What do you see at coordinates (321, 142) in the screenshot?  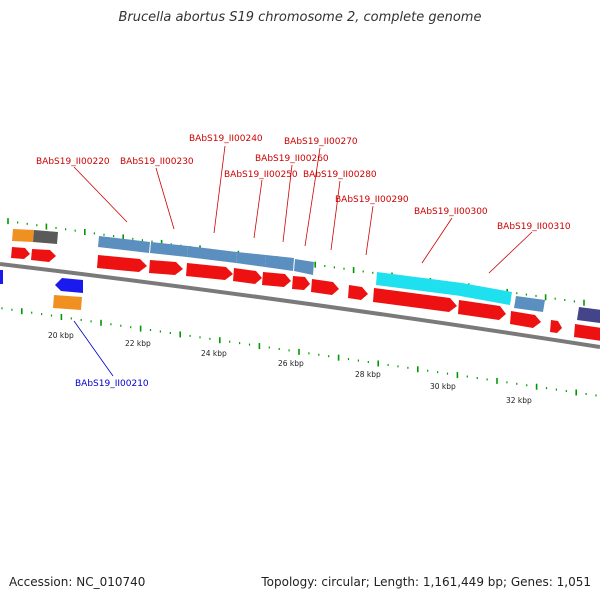 I see `gene-label: BAbS19_II00270` at bounding box center [321, 142].